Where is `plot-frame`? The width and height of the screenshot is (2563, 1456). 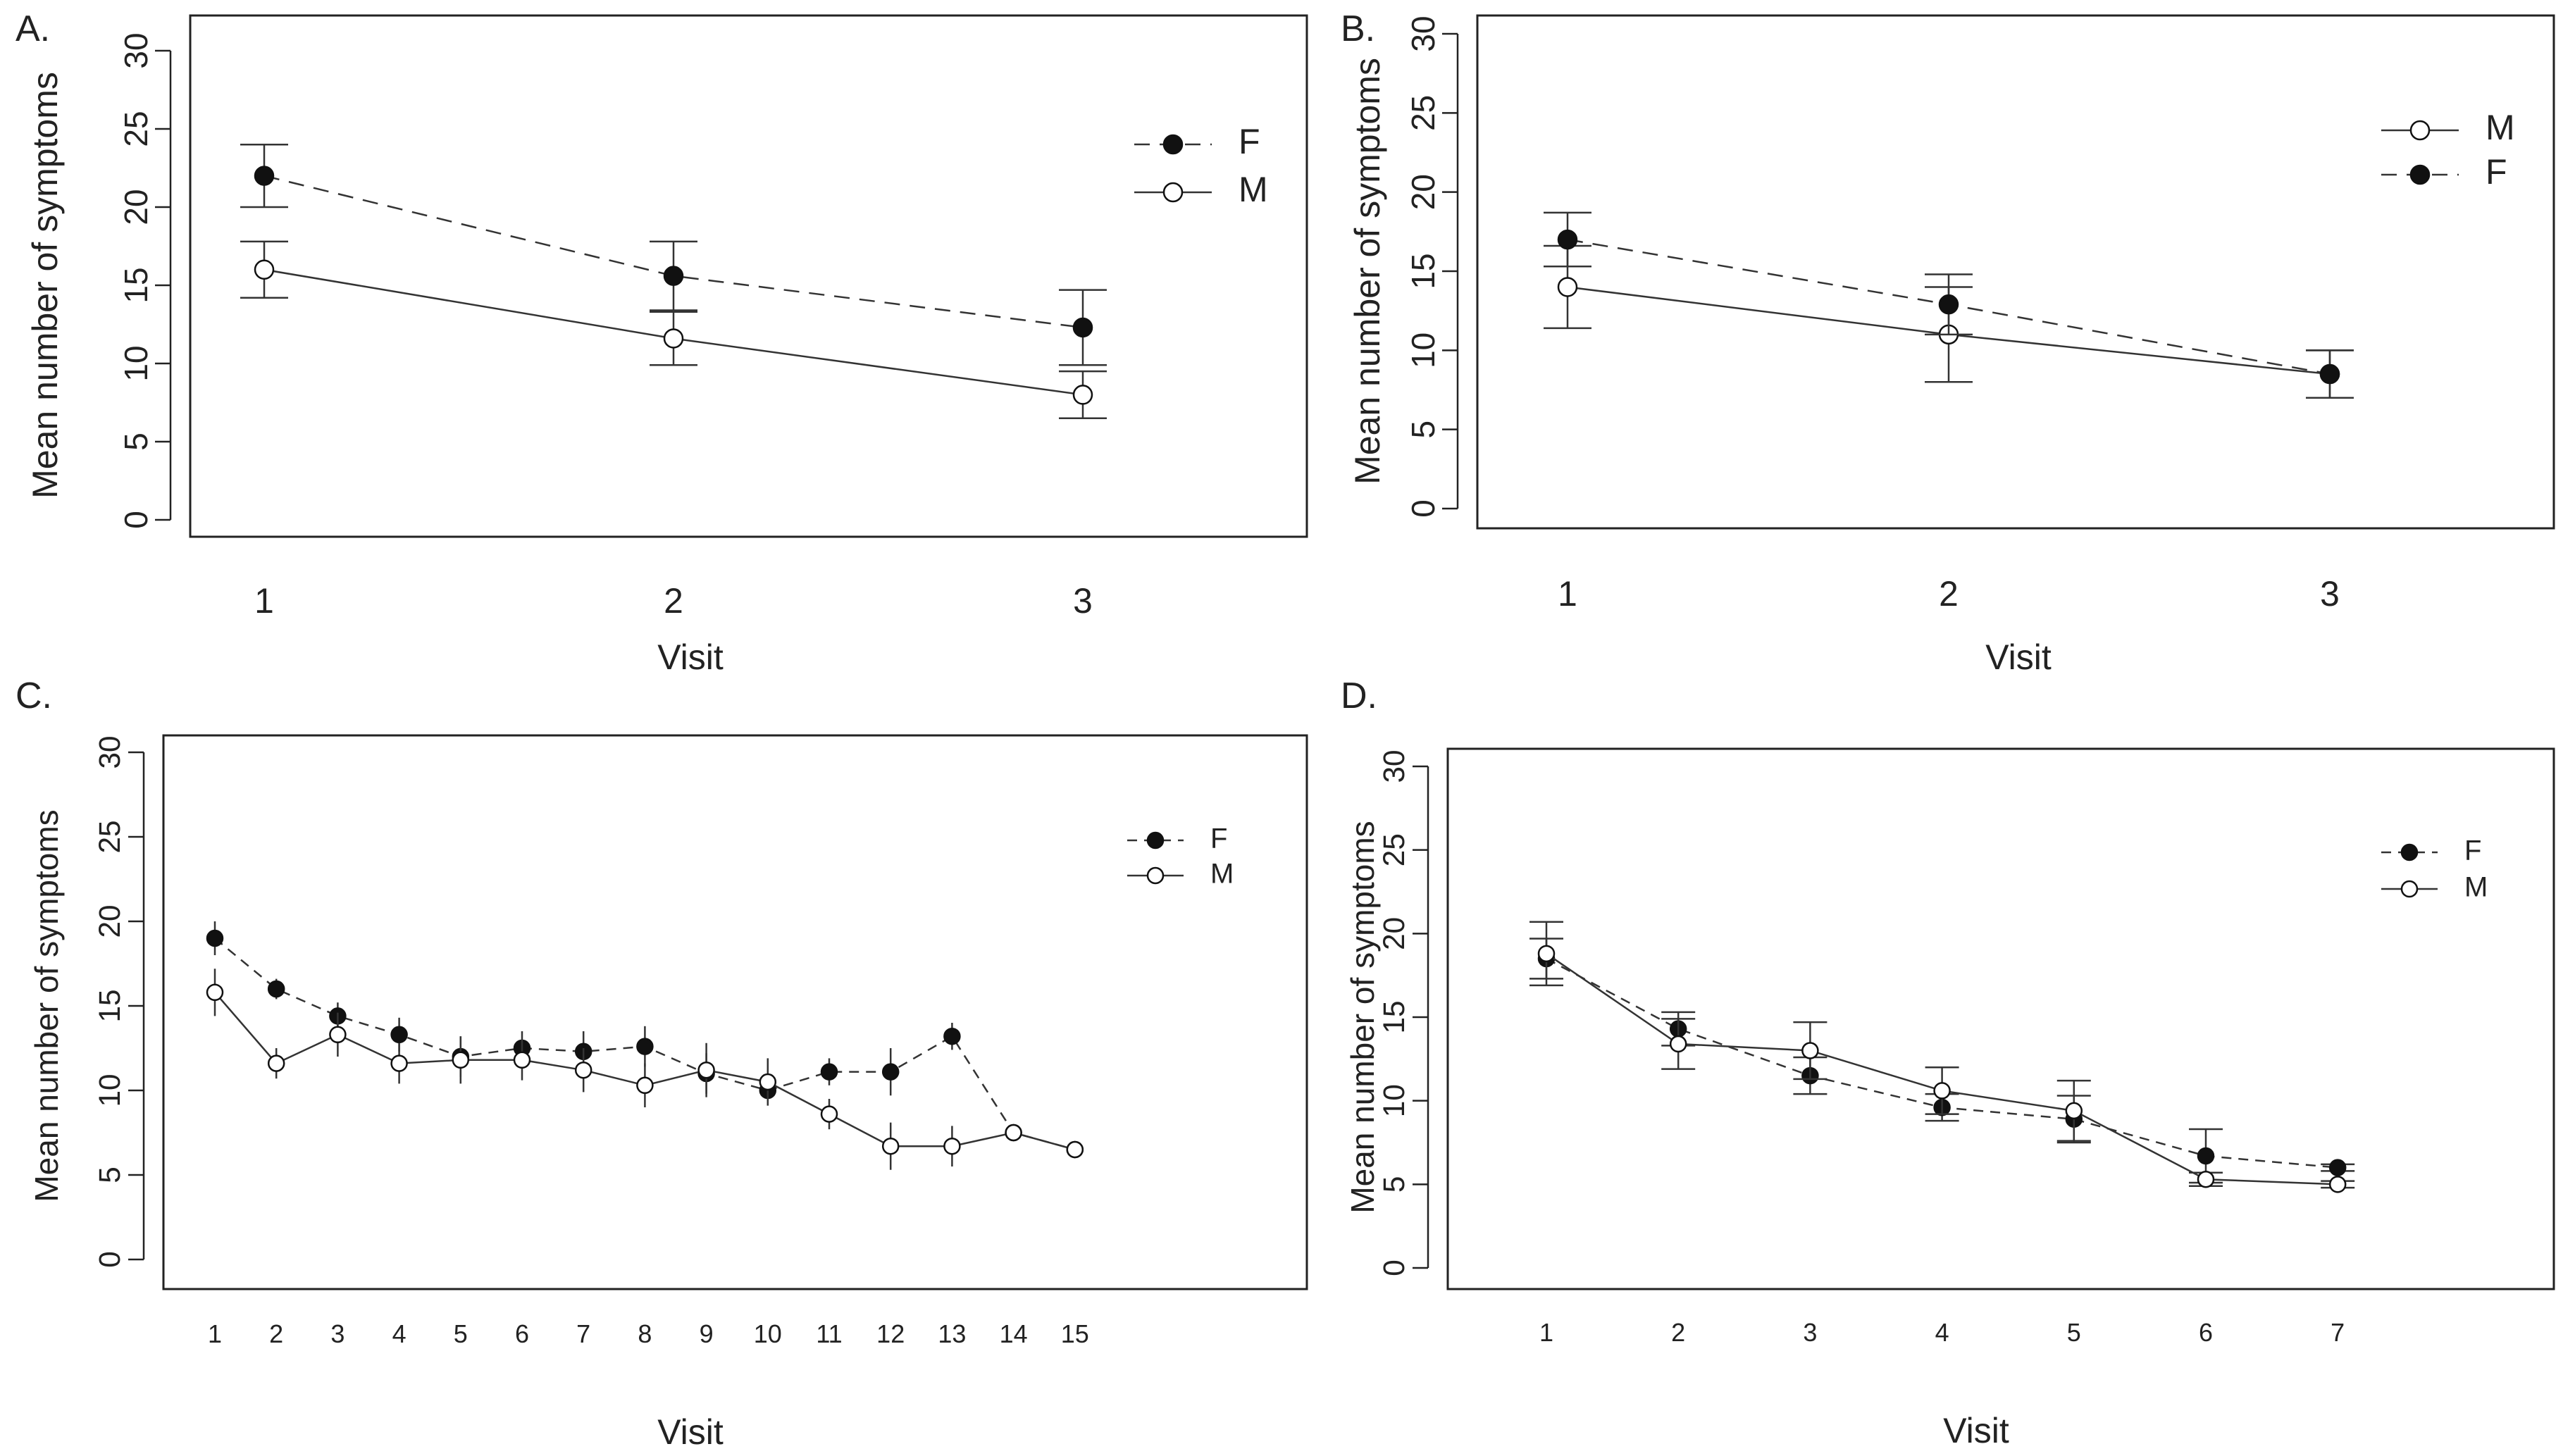 plot-frame is located at coordinates (2015, 272).